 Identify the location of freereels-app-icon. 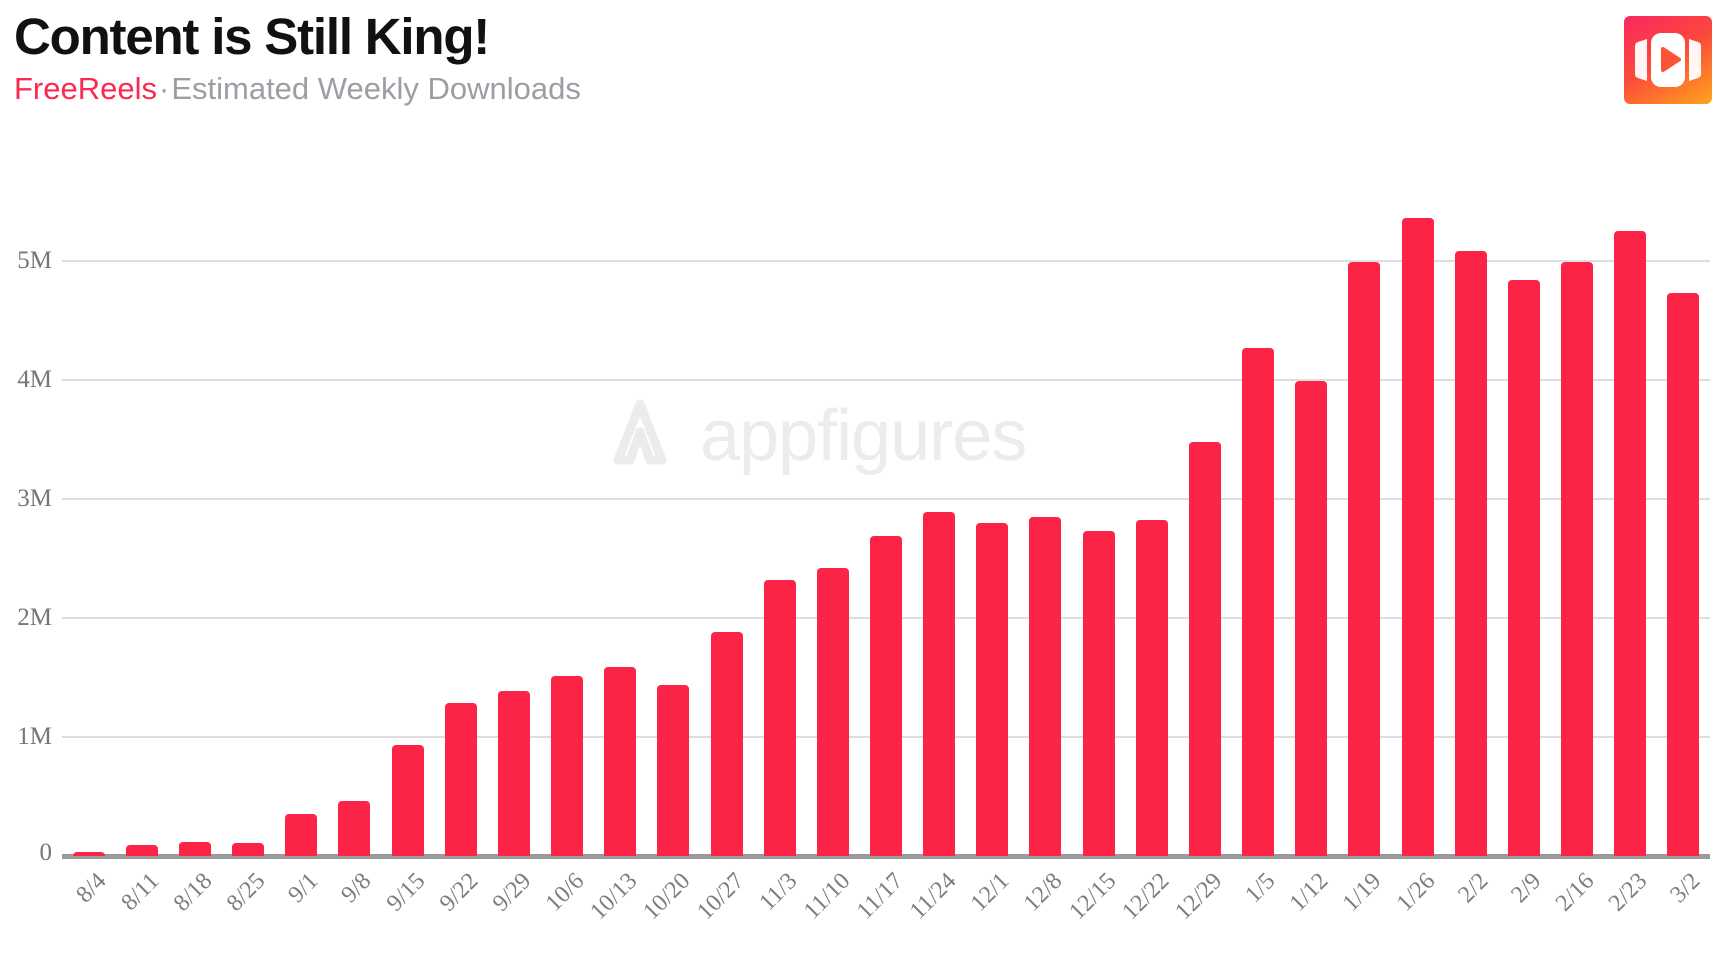
(1668, 60).